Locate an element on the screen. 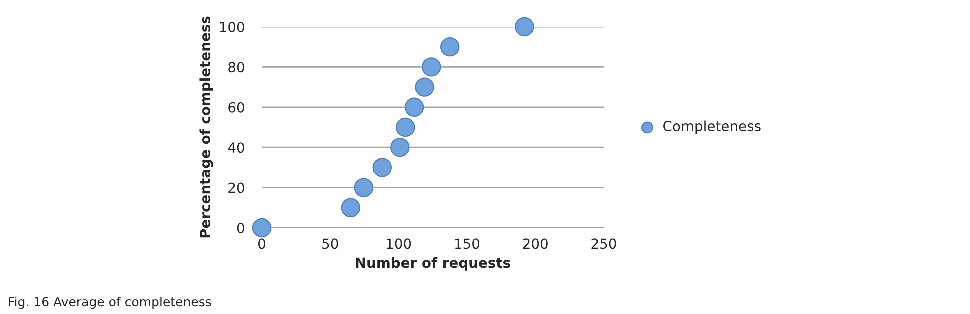 The image size is (970, 314). x-axis-title: Number of requests is located at coordinates (433, 264).